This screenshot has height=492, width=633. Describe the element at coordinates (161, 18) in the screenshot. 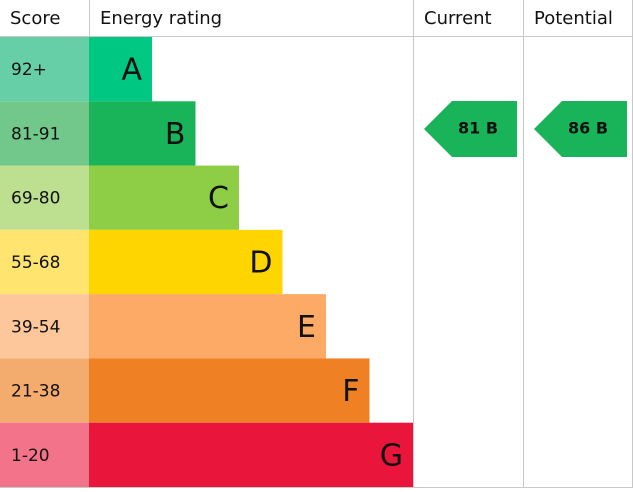

I see `rating-header: Energy rating` at that location.